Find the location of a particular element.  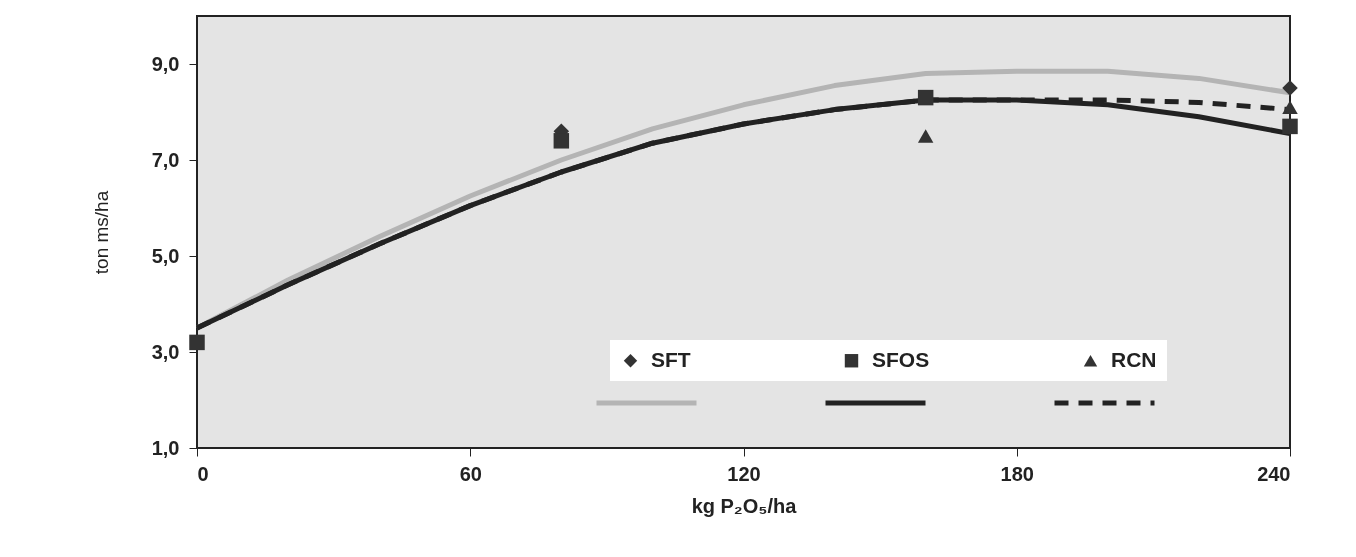

legend-label: RCN is located at coordinates (1134, 359).